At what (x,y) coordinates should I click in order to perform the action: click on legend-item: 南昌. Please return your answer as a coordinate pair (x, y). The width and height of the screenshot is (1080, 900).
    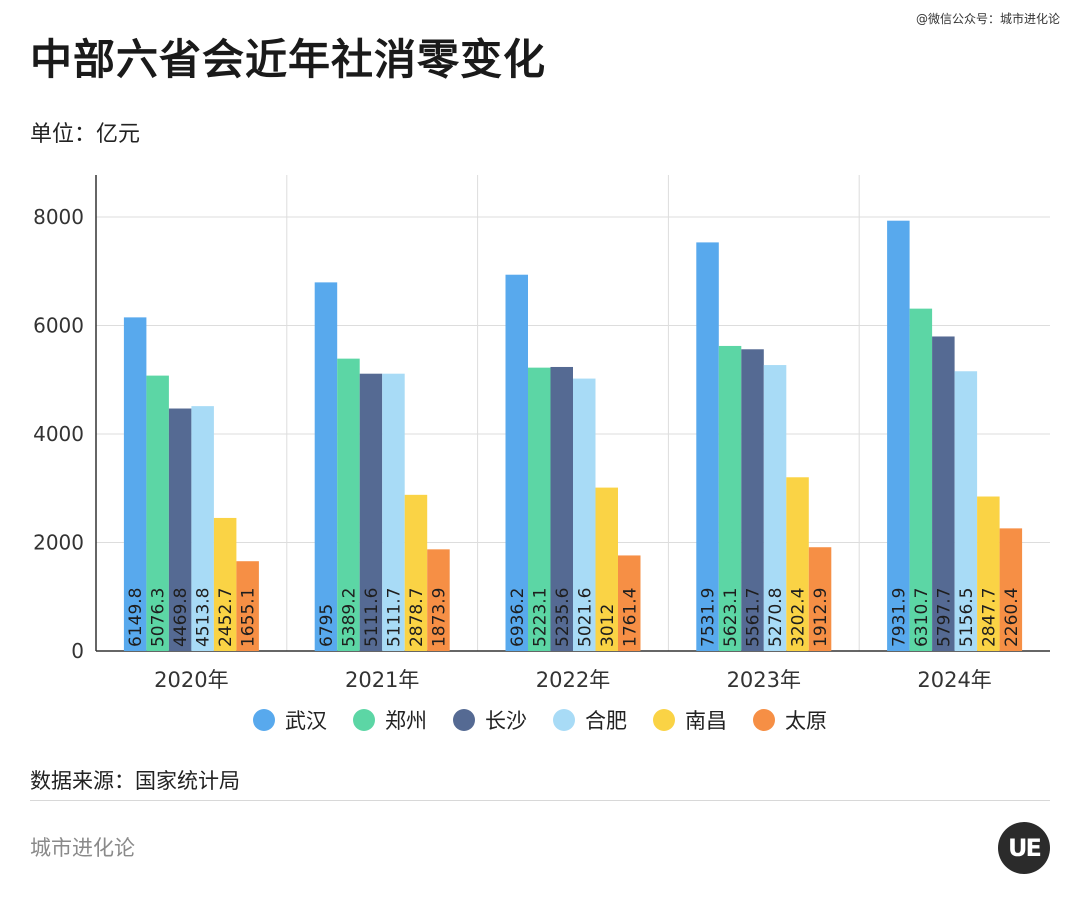
    Looking at the image, I should click on (690, 720).